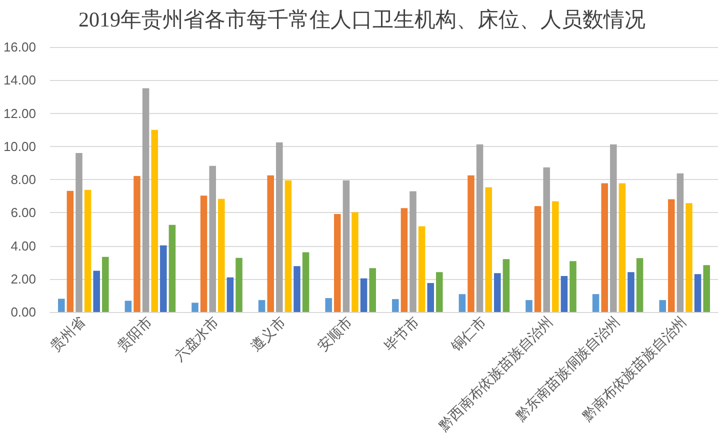 The height and width of the screenshot is (443, 724). Describe the element at coordinates (68, 334) in the screenshot. I see `x-tick-label: 贵州省` at that location.